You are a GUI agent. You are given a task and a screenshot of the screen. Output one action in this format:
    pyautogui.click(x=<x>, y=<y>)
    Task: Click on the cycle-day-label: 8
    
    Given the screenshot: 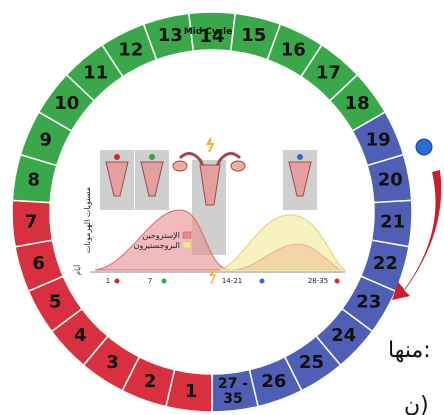 What is the action you would take?
    pyautogui.click(x=33, y=180)
    